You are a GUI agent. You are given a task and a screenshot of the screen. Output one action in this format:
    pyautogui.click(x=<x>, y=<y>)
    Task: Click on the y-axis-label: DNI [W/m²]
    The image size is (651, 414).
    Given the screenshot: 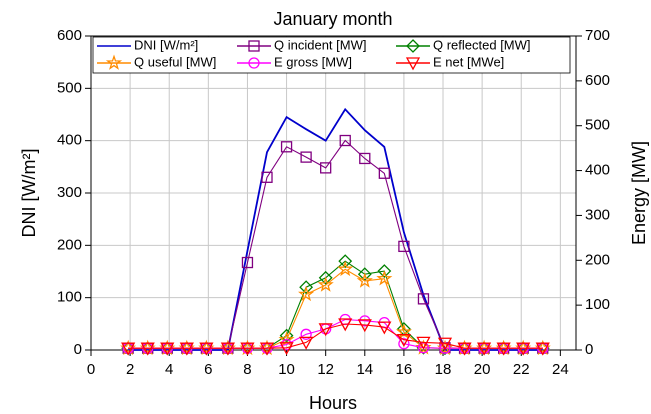 What is the action you would take?
    pyautogui.click(x=29, y=193)
    